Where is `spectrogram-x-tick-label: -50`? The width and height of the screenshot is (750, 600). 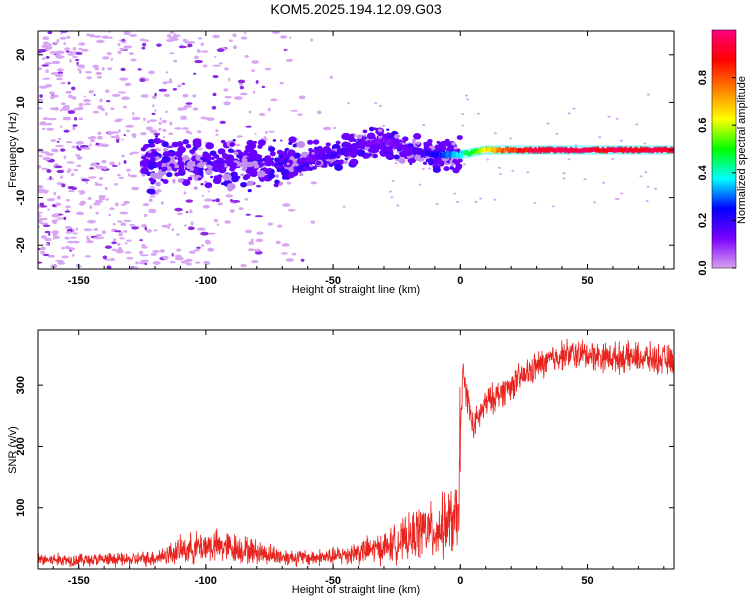 spectrogram-x-tick-label: -50 is located at coordinates (333, 281).